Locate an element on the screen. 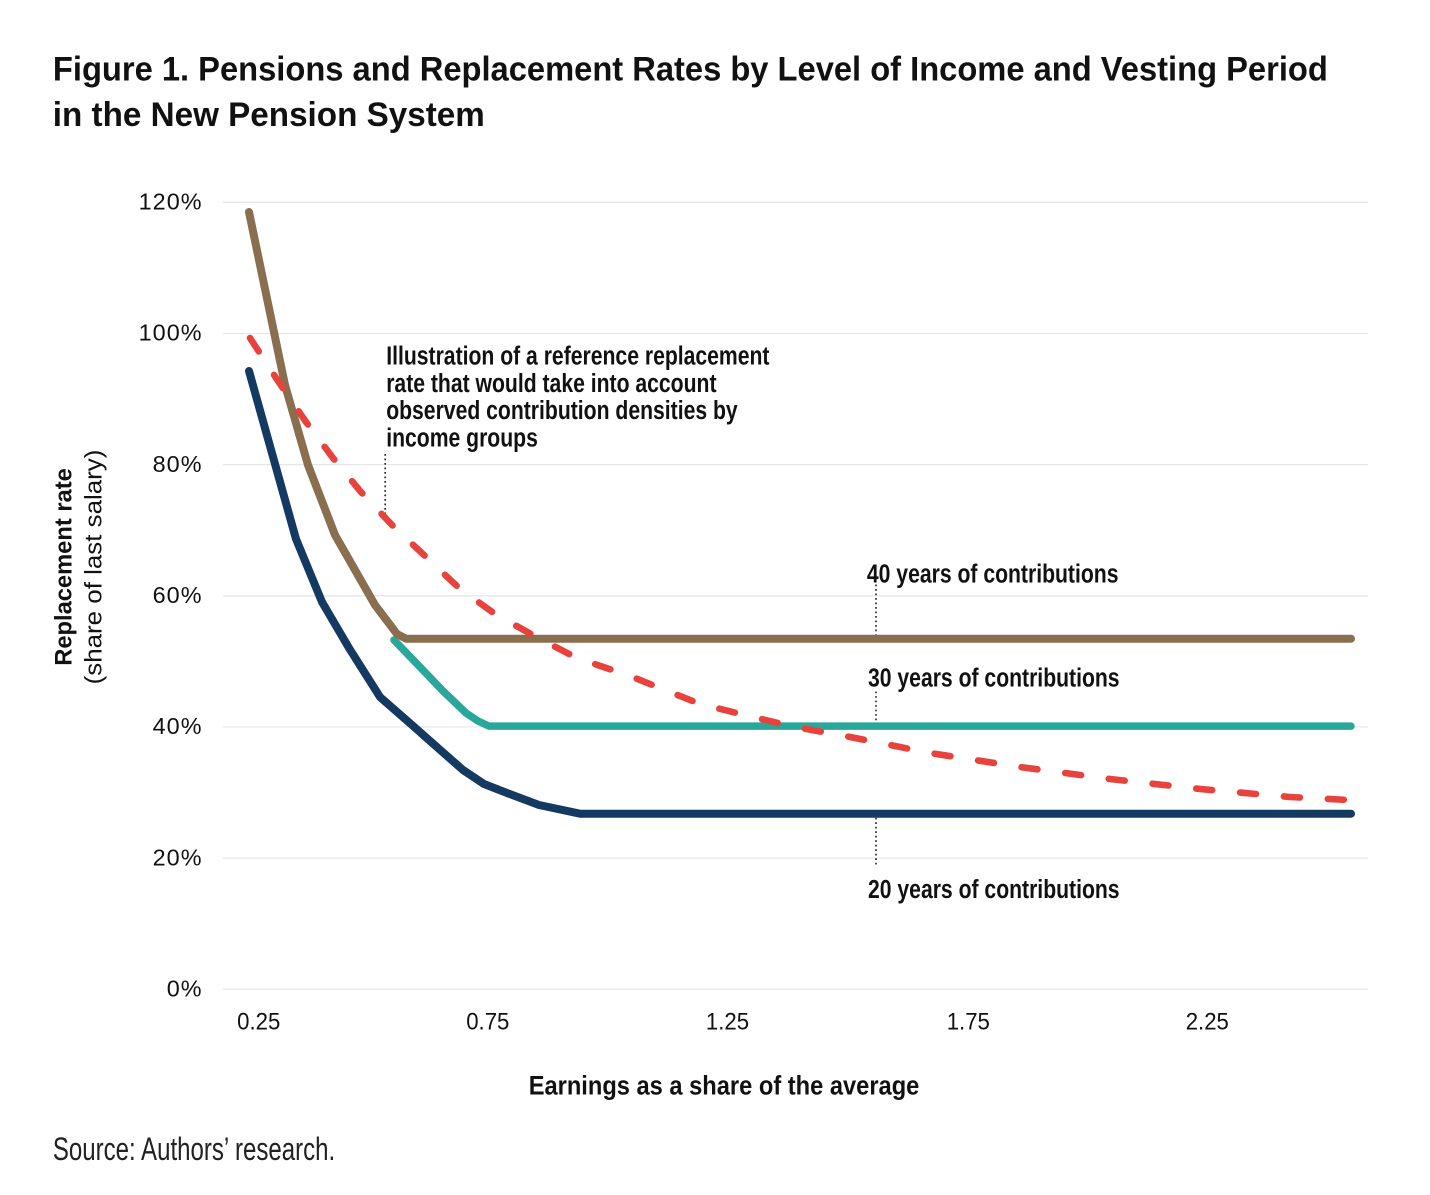  svg-text: 0.75 is located at coordinates (487, 1021).